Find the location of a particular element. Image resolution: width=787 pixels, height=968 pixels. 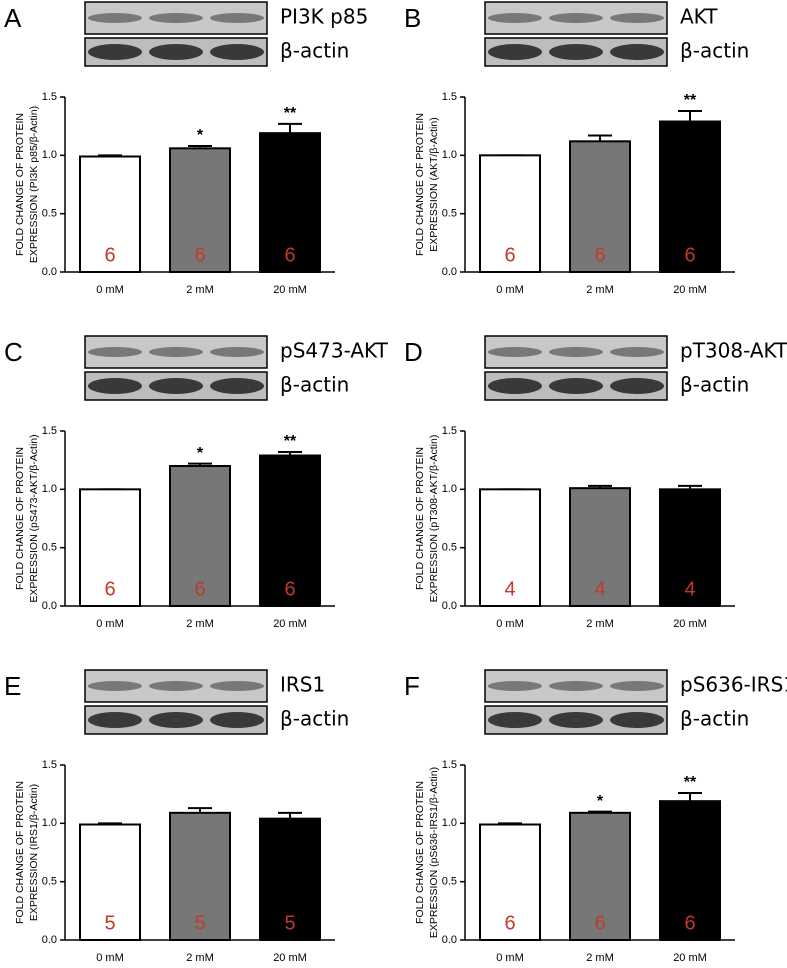

sample-size: 4 is located at coordinates (509, 589).